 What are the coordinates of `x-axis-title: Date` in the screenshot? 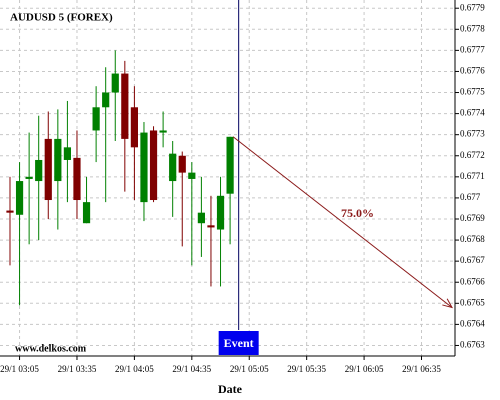 It's located at (230, 389).